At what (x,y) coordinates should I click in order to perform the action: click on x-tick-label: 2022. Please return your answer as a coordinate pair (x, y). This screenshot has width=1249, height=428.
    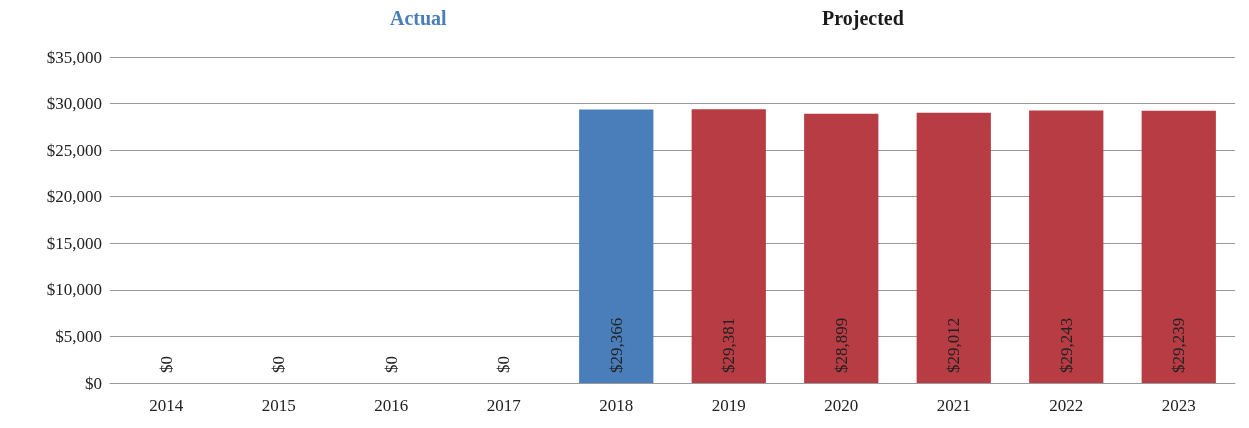
    Looking at the image, I should click on (1066, 405).